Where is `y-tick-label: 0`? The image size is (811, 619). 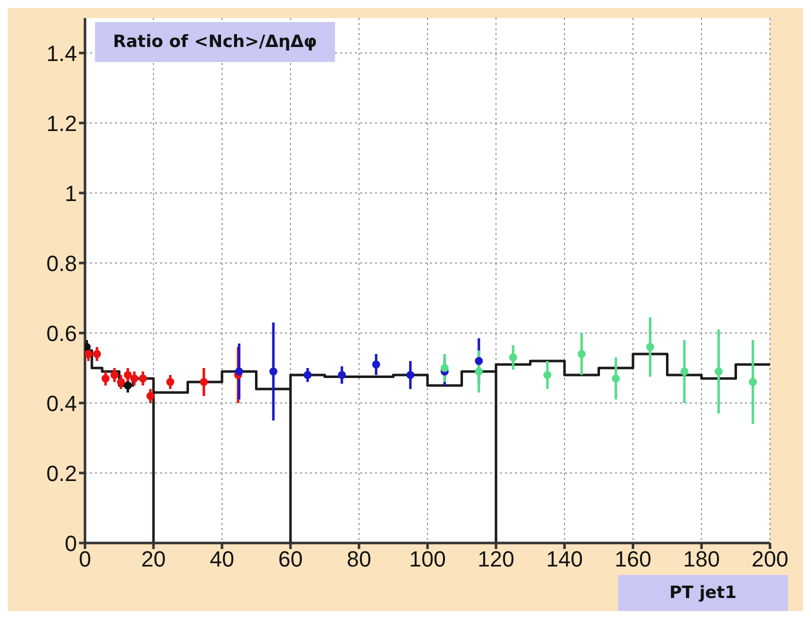
y-tick-label: 0 is located at coordinates (70, 543).